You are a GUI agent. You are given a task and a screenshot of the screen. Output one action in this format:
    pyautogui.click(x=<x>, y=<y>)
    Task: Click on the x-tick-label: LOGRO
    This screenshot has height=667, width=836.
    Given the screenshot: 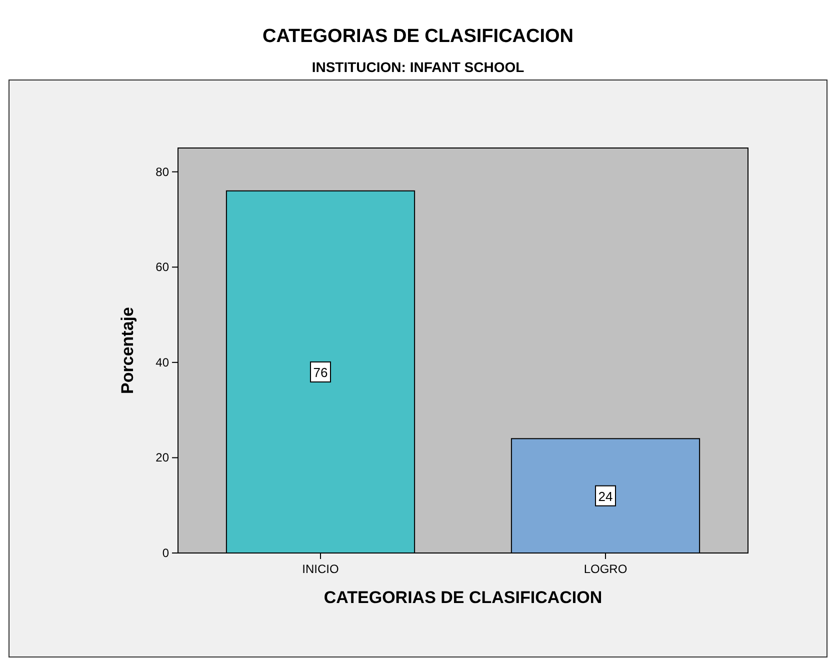 What is the action you would take?
    pyautogui.click(x=606, y=569)
    